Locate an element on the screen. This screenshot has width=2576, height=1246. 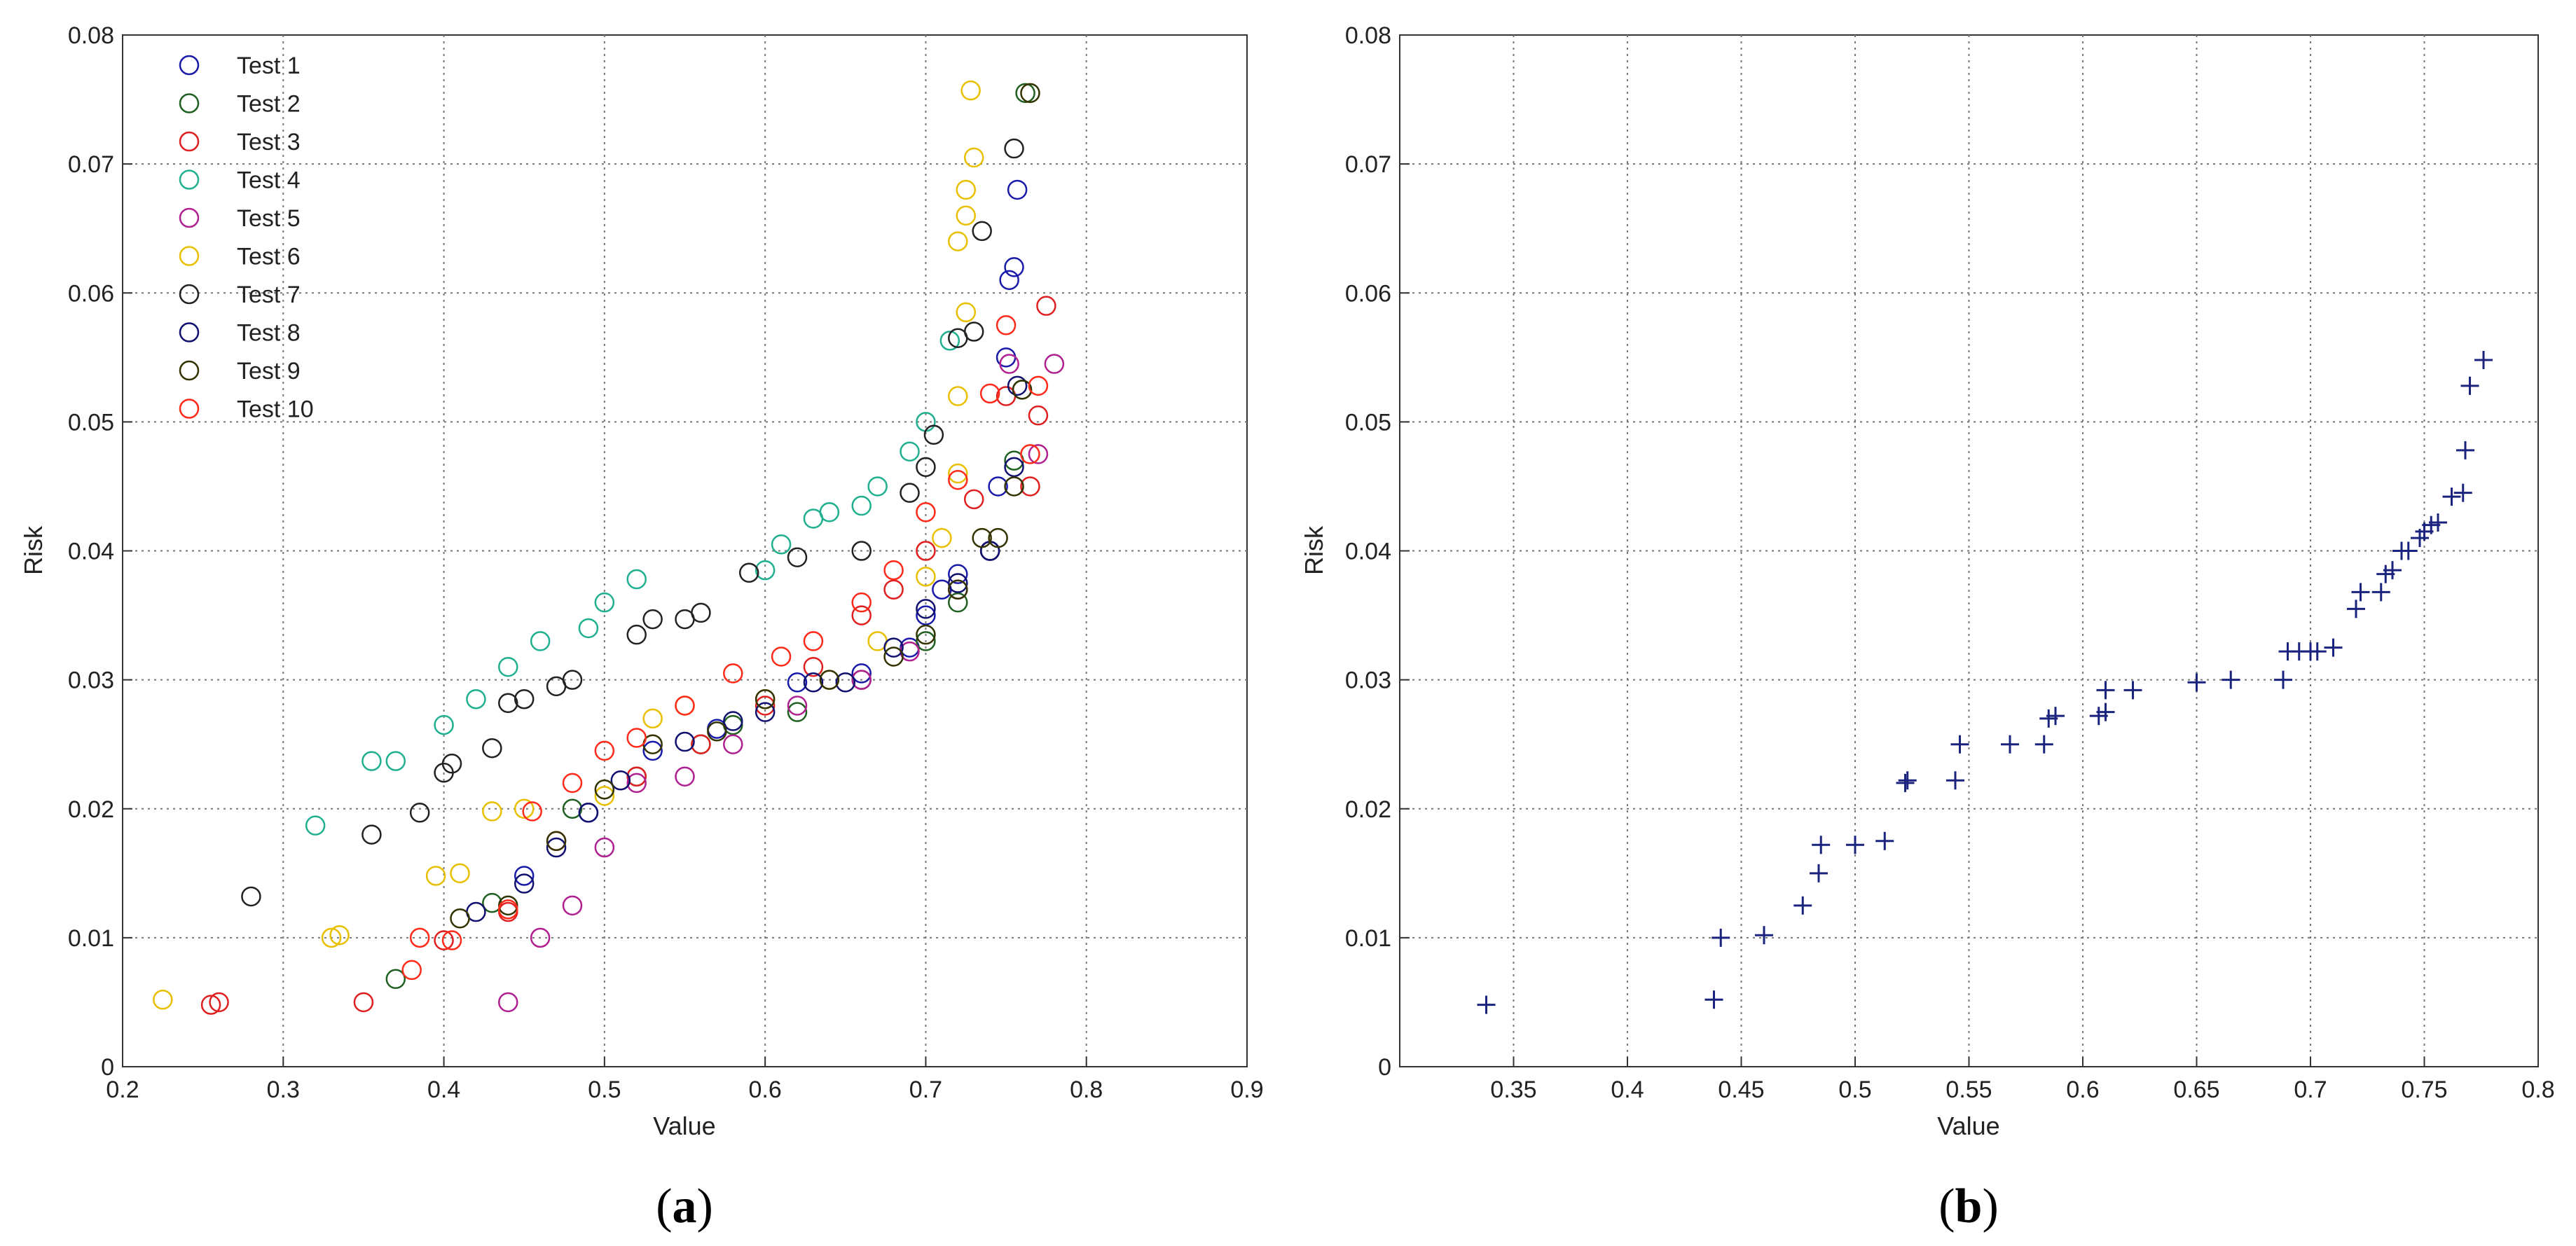
y-tick-label: 0.04 is located at coordinates (1368, 552).